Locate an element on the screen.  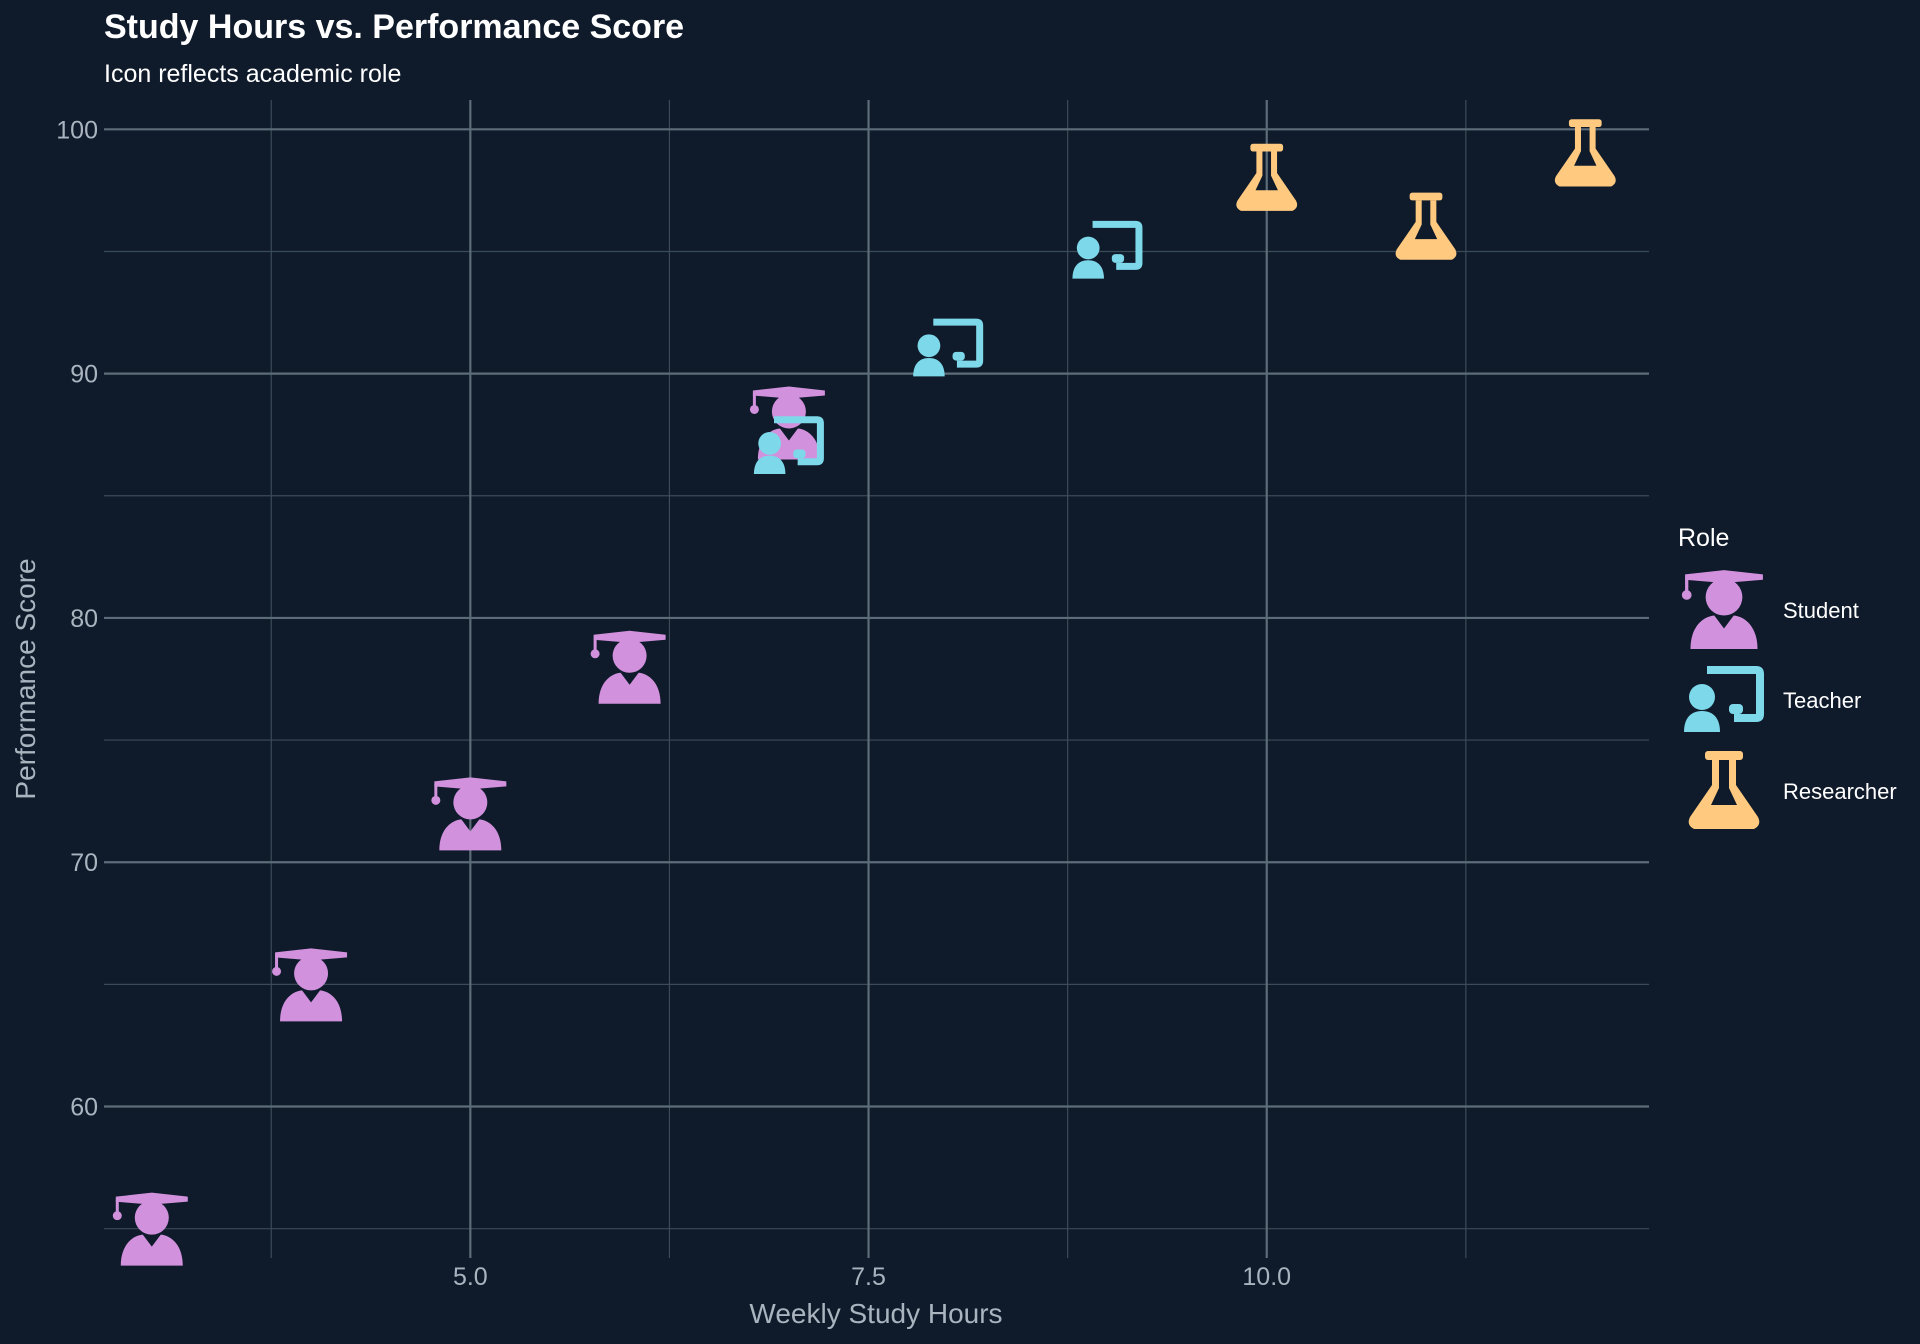
legend-label-teacher: Teacher is located at coordinates (1822, 700).